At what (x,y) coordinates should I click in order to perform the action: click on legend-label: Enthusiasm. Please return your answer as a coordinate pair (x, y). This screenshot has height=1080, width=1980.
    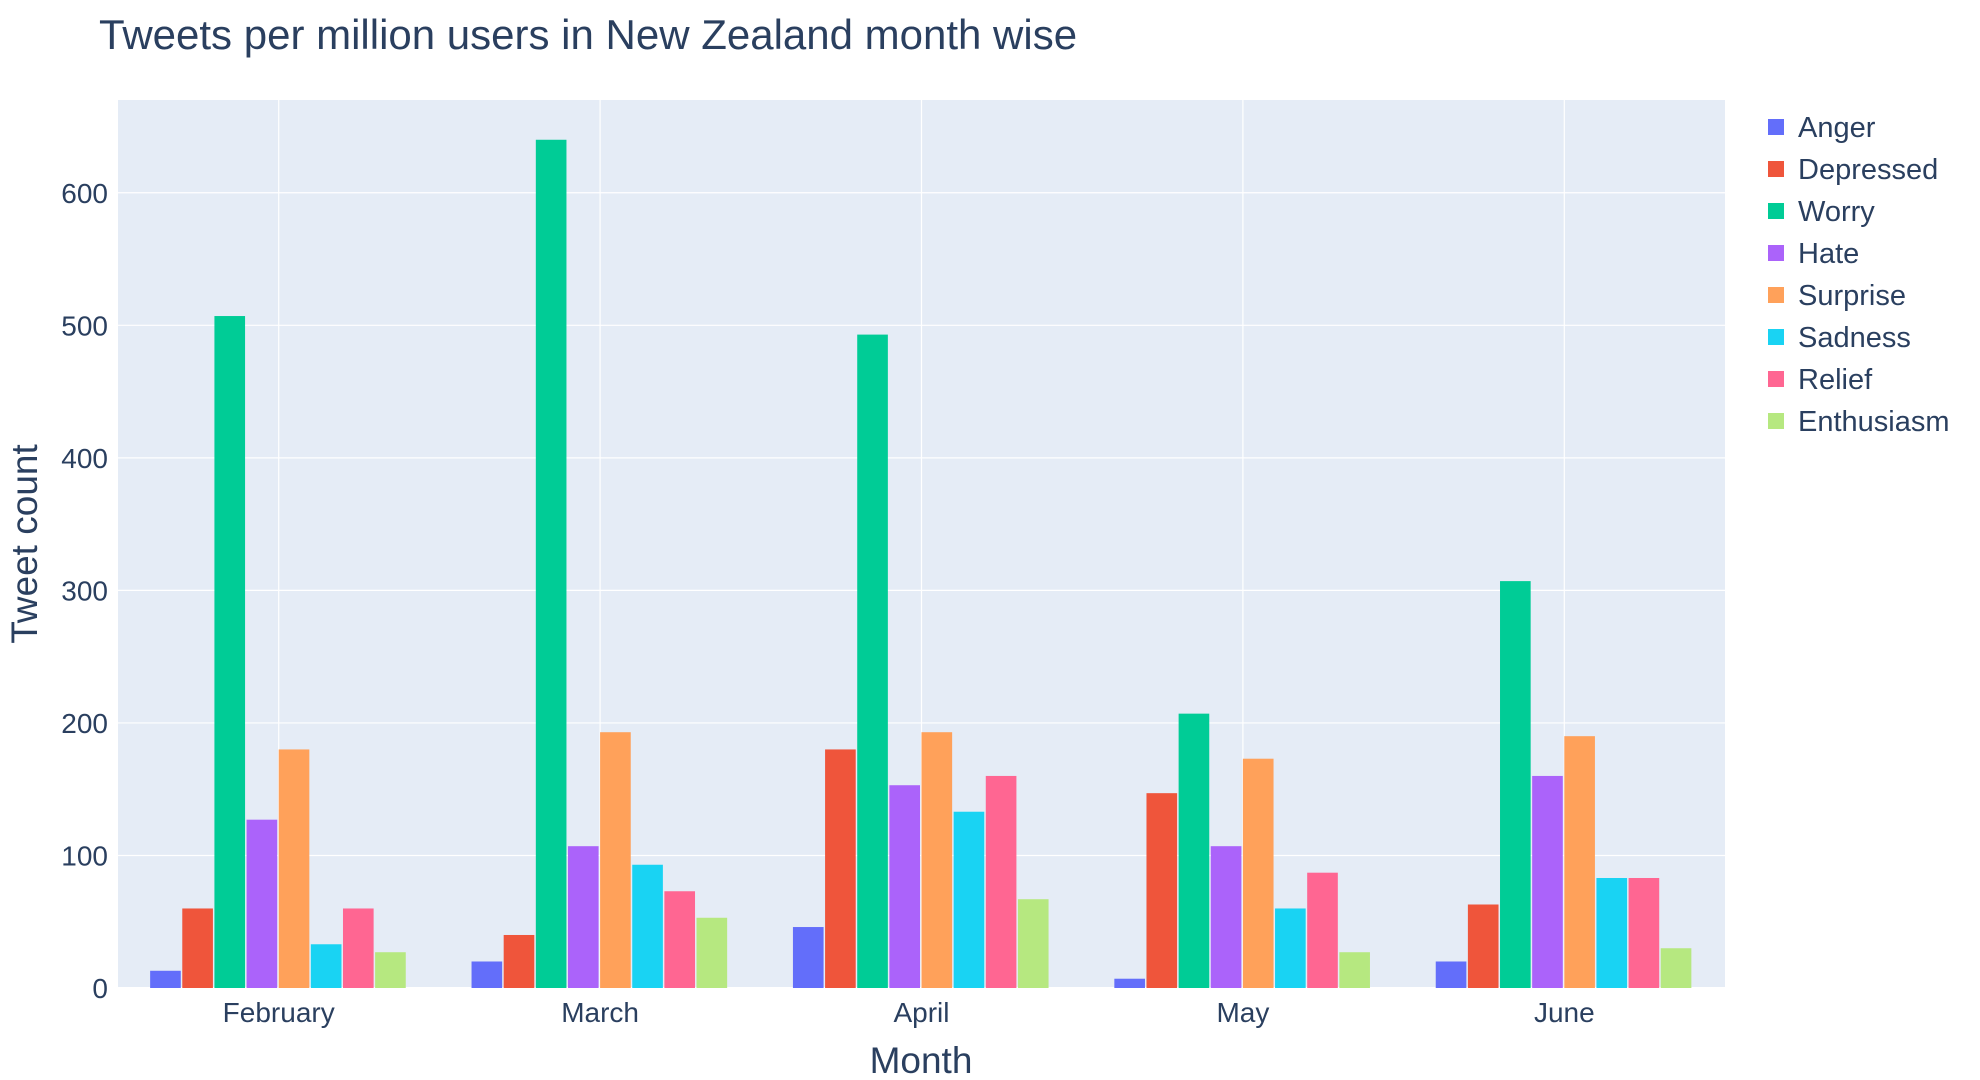
    Looking at the image, I should click on (1874, 422).